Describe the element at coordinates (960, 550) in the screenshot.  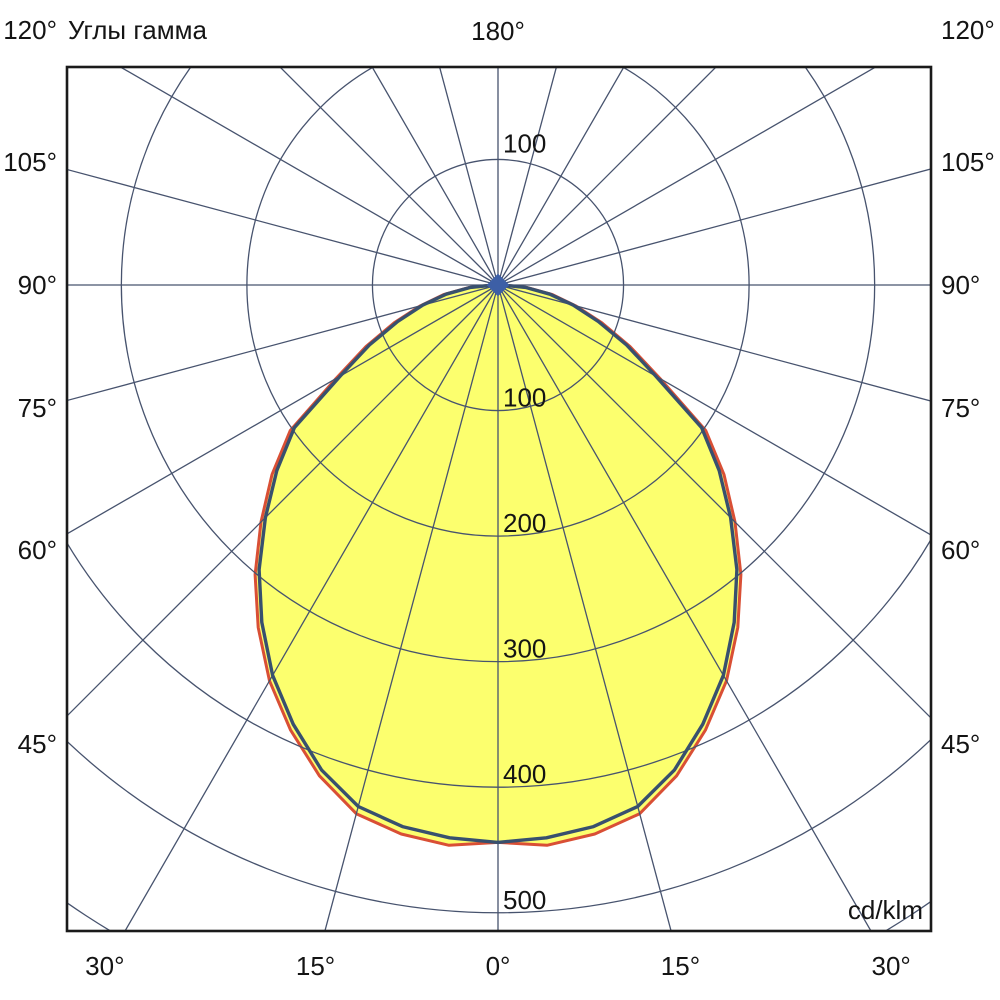
I see `angle-label-right-60: 60°` at that location.